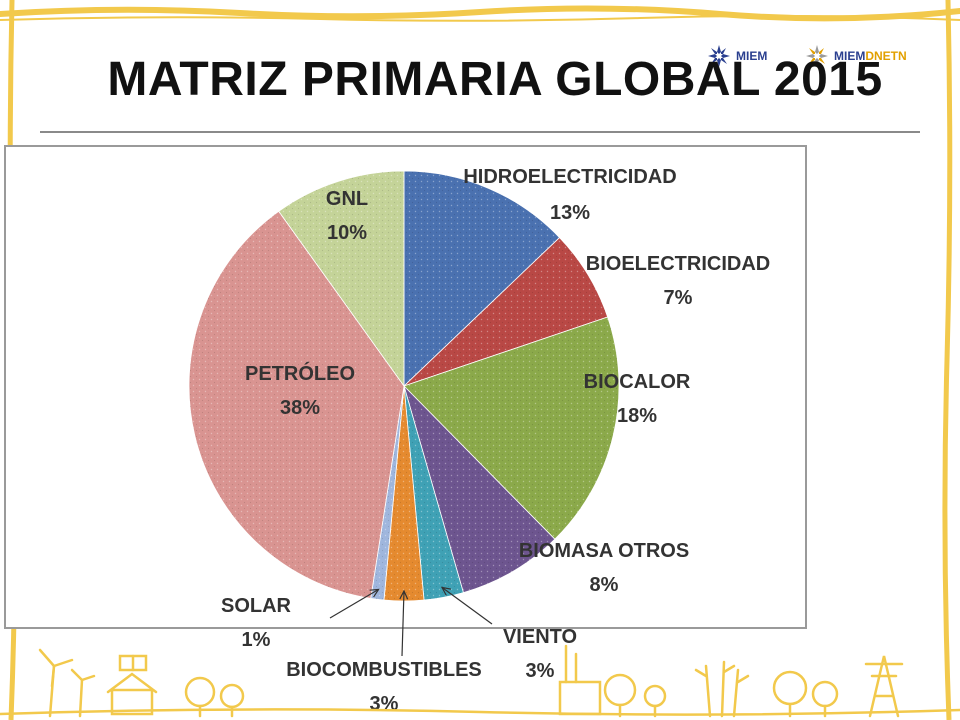 This screenshot has width=960, height=720. Describe the element at coordinates (403, 623) in the screenshot. I see `leader-line-biocombustibles` at that location.